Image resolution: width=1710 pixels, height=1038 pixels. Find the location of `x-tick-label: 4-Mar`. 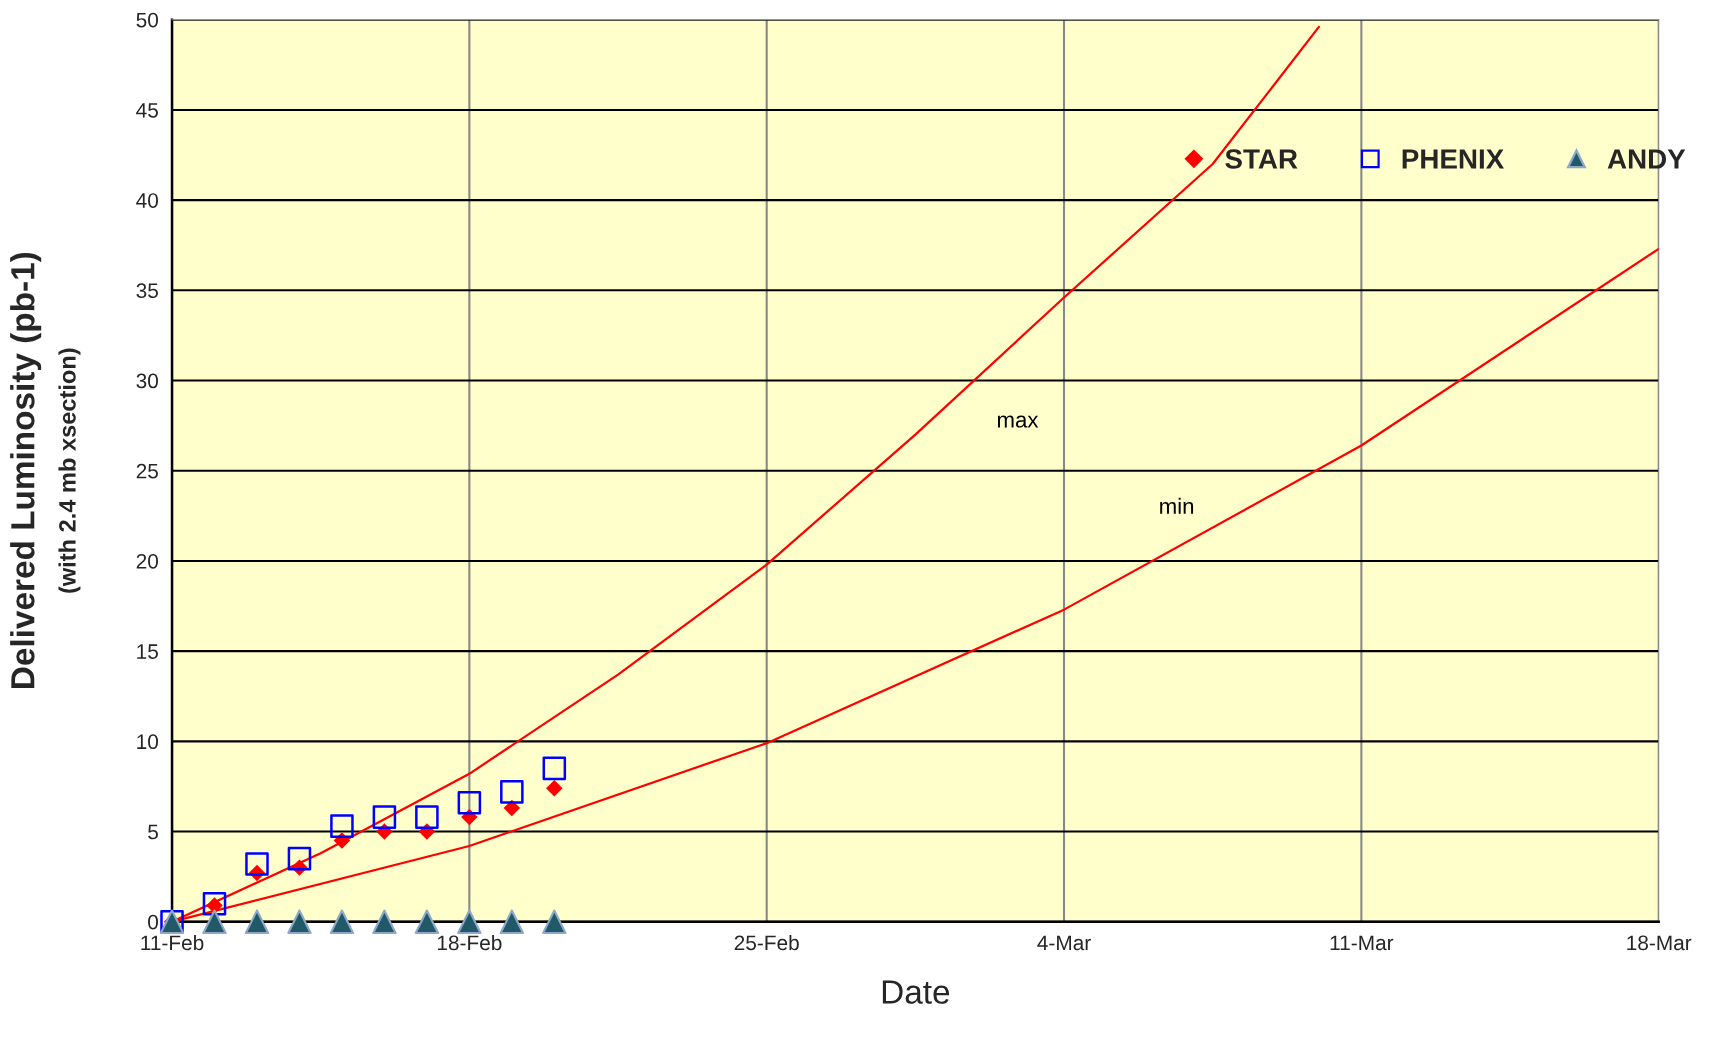

x-tick-label: 4-Mar is located at coordinates (1064, 943).